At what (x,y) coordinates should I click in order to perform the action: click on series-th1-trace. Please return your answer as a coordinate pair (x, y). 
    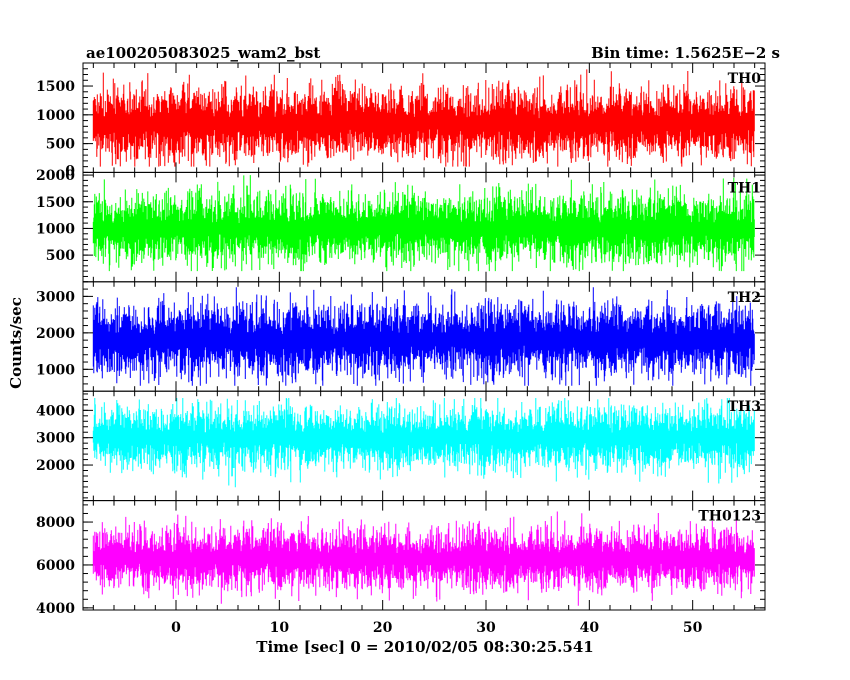
    Looking at the image, I should click on (423, 223).